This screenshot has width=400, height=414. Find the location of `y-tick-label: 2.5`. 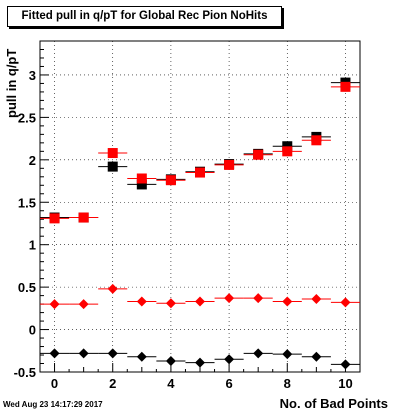

y-tick-label: 2.5 is located at coordinates (27, 117).